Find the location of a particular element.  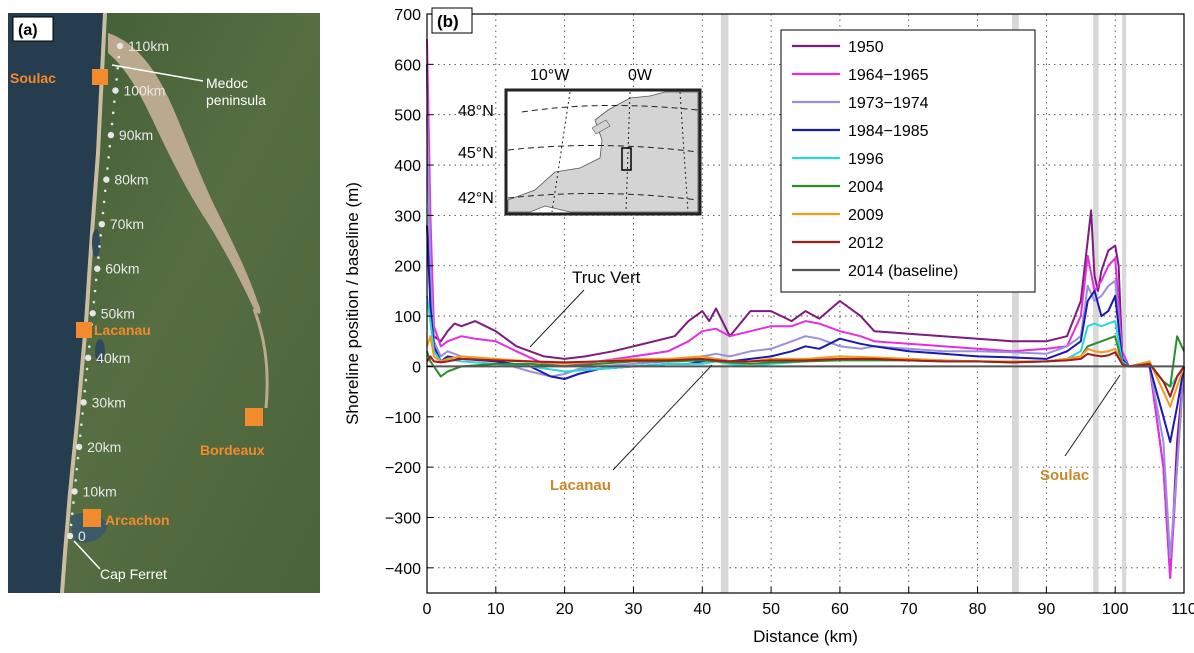

legend-entry: 1973−1974 is located at coordinates (888, 103).